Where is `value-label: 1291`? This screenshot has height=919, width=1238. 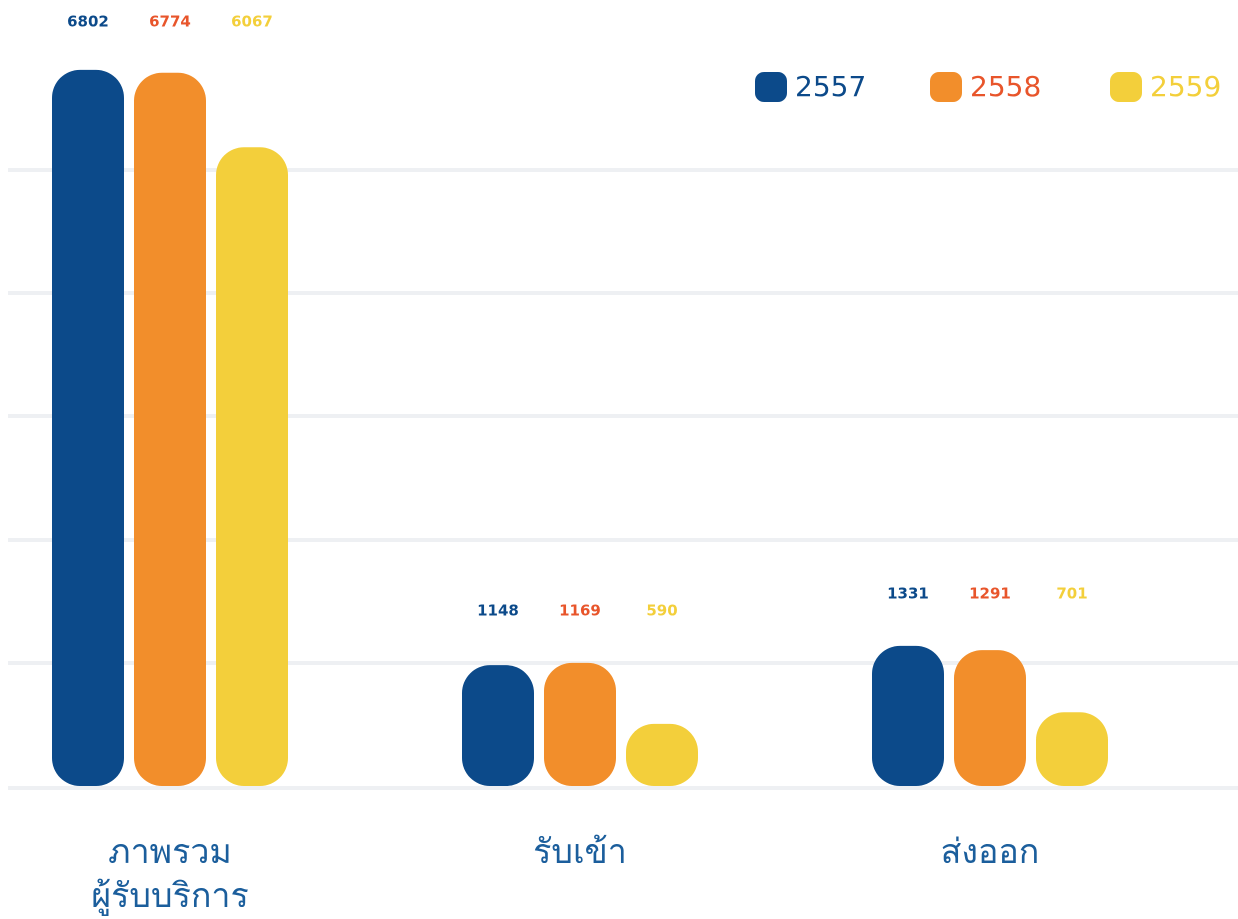 value-label: 1291 is located at coordinates (990, 593).